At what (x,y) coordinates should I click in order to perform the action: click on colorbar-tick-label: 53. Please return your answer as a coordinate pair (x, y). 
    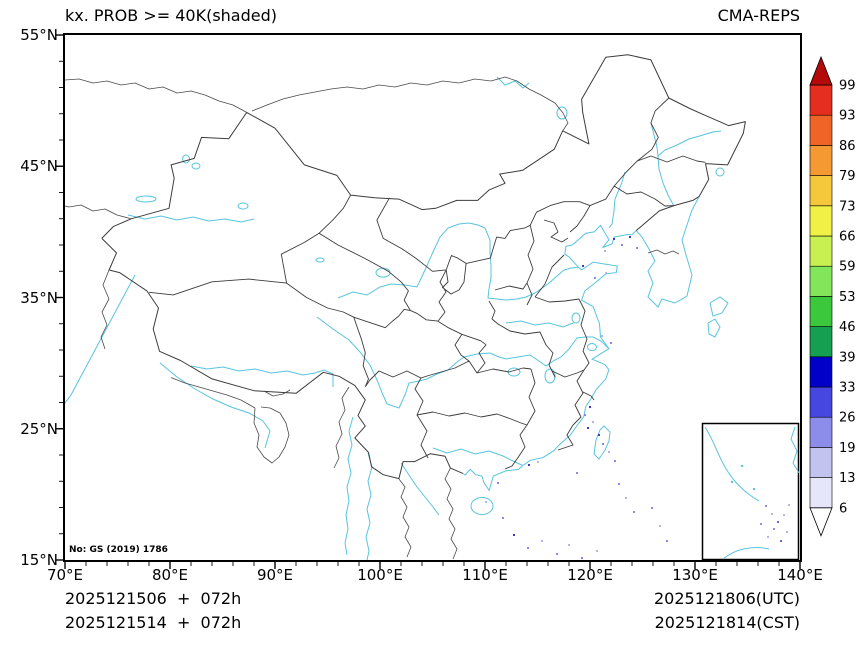
    Looking at the image, I should click on (847, 297).